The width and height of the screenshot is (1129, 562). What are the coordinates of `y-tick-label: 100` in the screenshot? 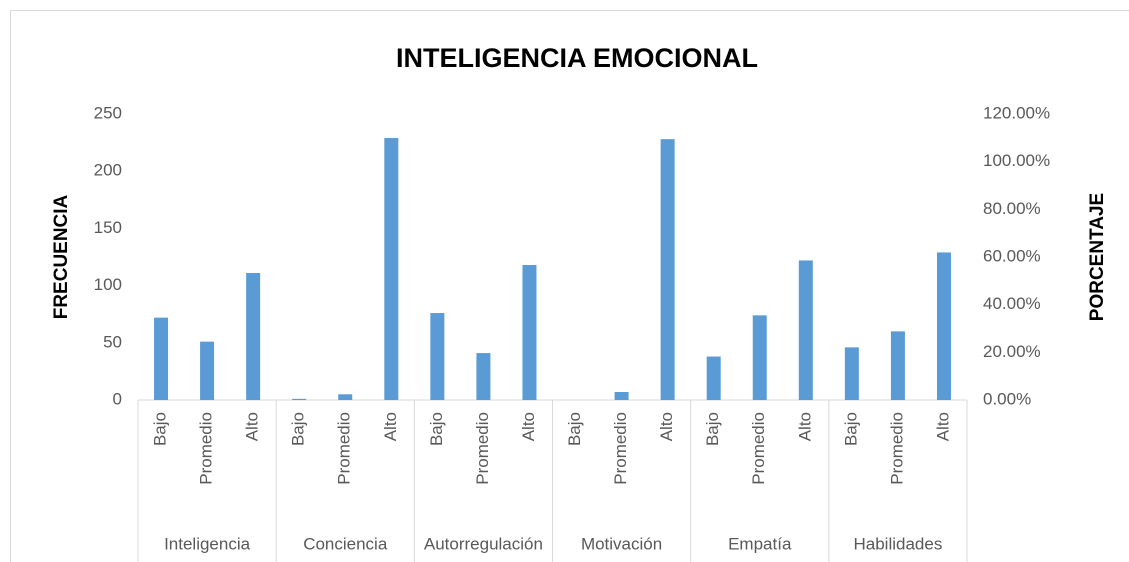 It's located at (108, 284).